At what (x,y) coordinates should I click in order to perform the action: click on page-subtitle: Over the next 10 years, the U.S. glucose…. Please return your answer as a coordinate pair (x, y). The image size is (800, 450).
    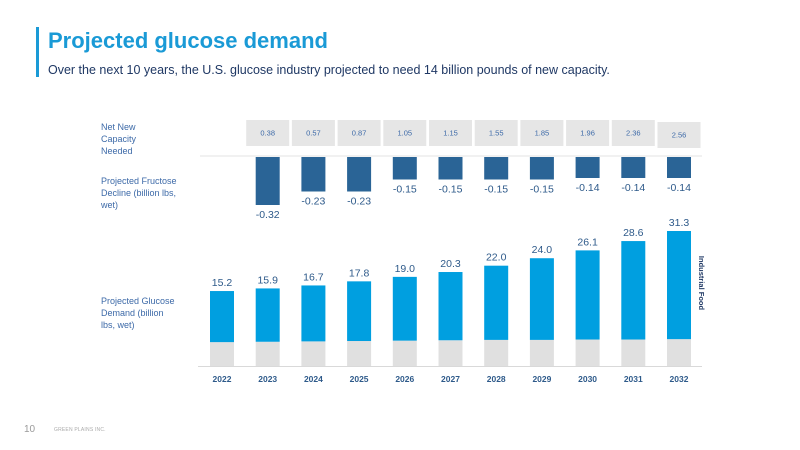
    Looking at the image, I should click on (329, 70).